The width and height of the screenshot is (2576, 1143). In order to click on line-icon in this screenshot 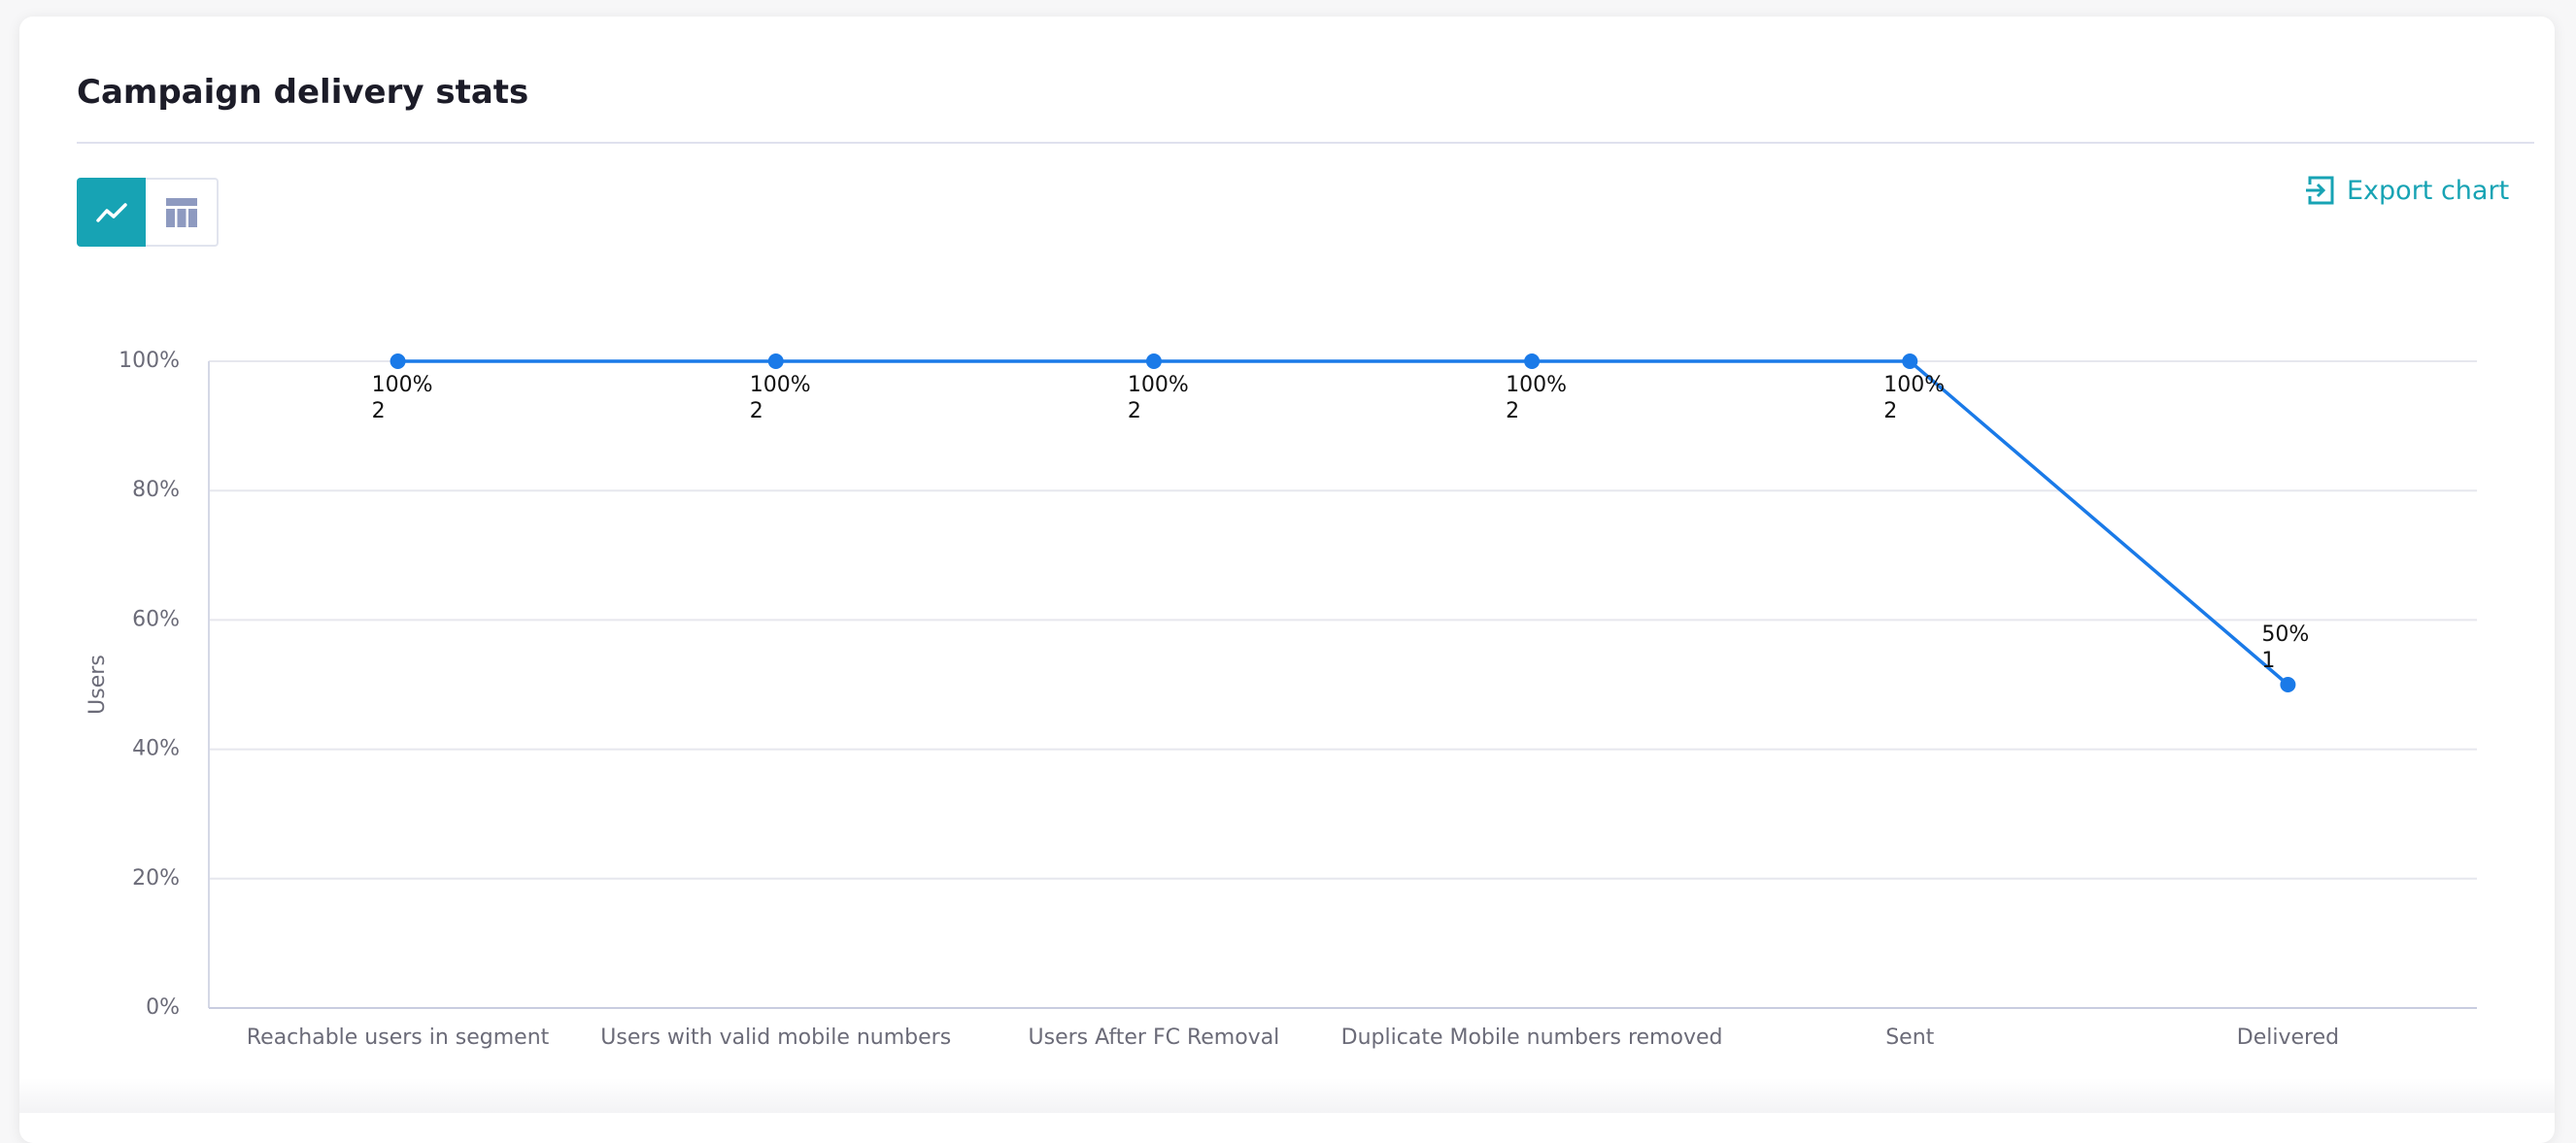, I will do `click(111, 212)`.